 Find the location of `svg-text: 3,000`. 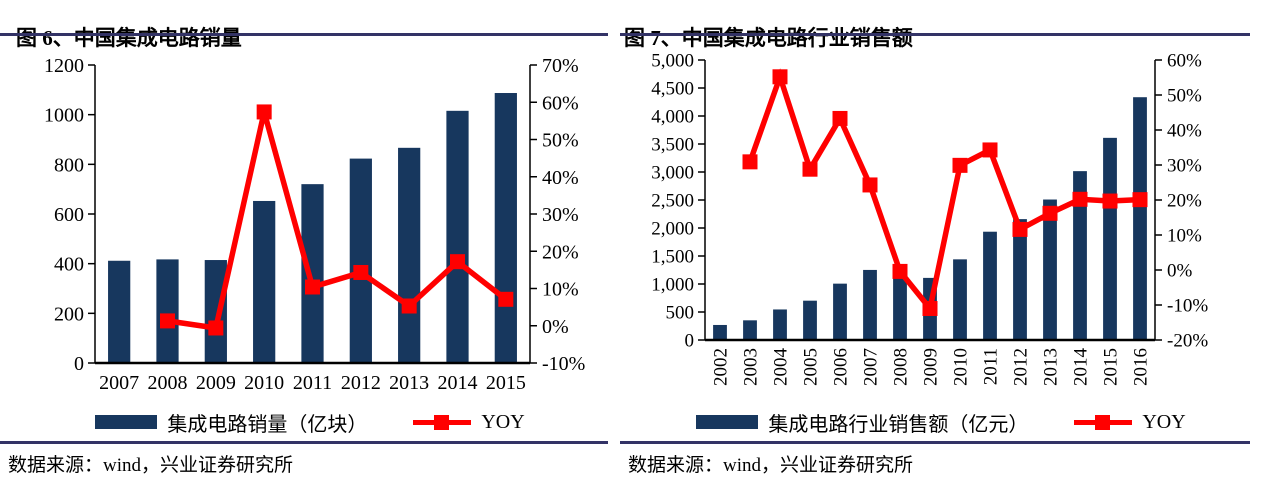

svg-text: 3,000 is located at coordinates (672, 173).